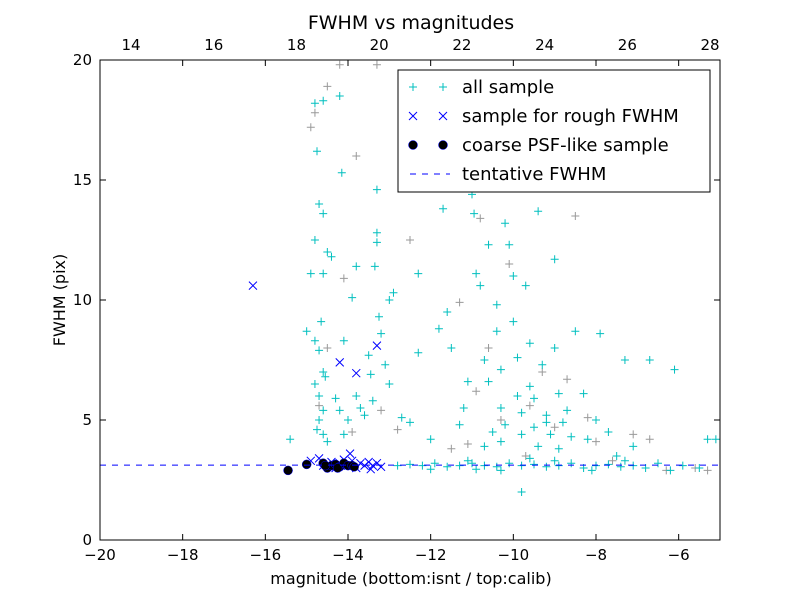 This screenshot has width=800, height=600. What do you see at coordinates (213, 45) in the screenshot?
I see `top-x-tick-label: 16` at bounding box center [213, 45].